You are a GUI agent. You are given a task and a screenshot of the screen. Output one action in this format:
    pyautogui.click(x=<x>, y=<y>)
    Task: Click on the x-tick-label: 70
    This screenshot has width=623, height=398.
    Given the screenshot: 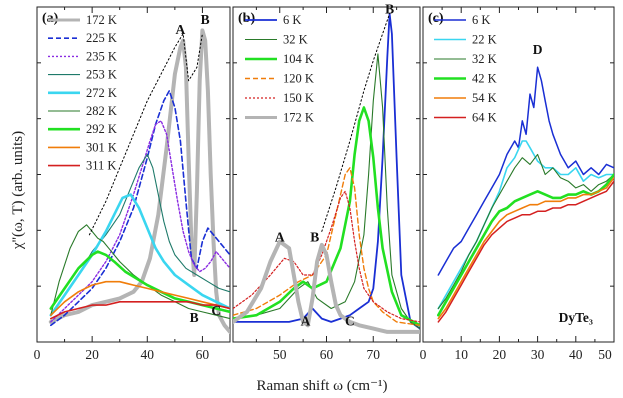 What is the action you would take?
    pyautogui.click(x=374, y=354)
    